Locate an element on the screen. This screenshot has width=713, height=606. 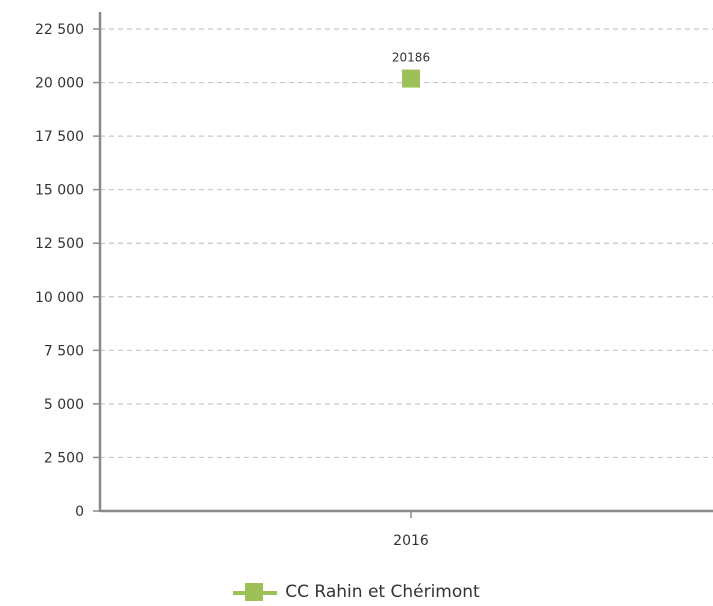
x-tick-label: 2016 is located at coordinates (411, 541).